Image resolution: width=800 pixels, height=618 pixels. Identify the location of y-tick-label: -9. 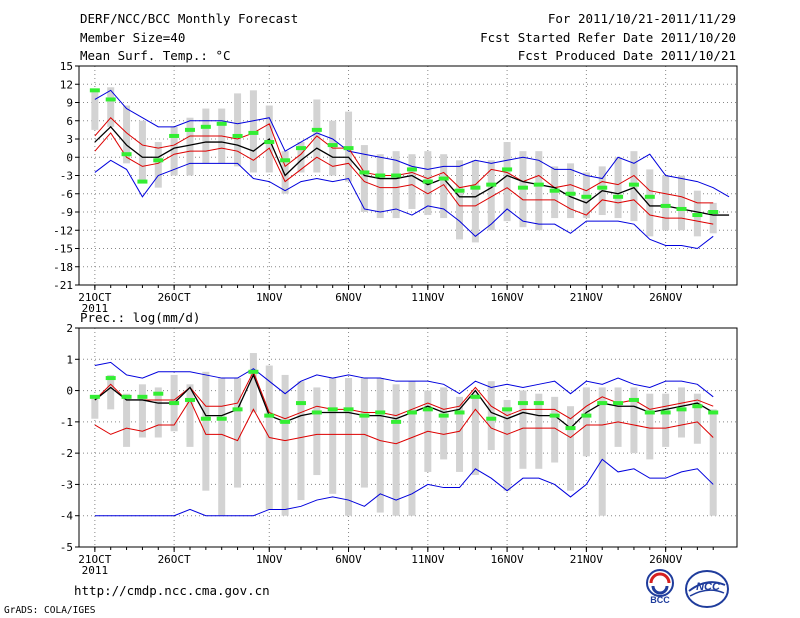
(66, 212).